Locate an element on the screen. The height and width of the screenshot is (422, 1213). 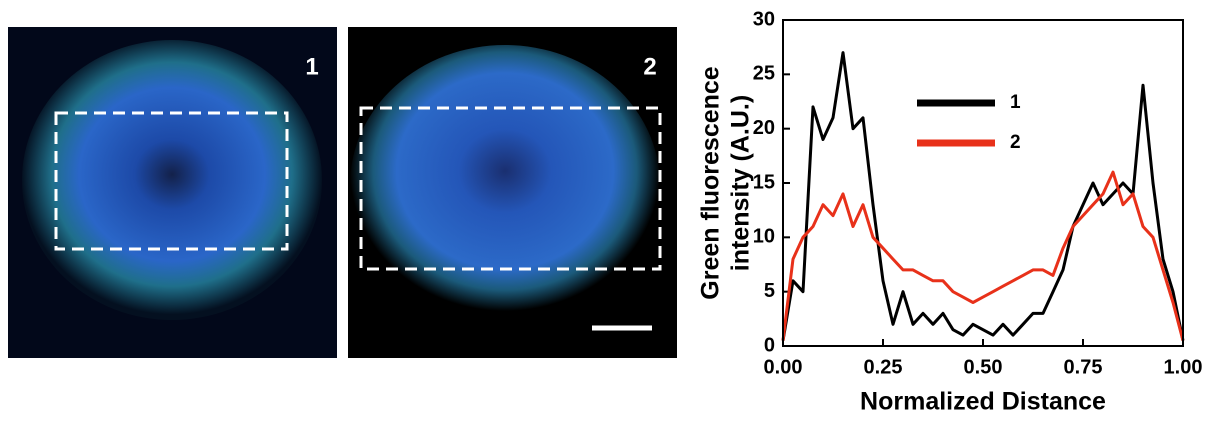
y-tick-label: 5 is located at coordinates (769, 291).